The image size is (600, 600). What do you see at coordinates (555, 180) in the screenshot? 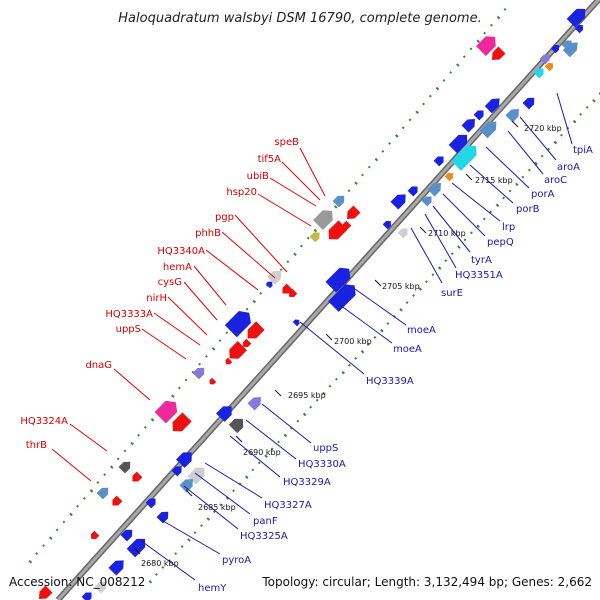
I see `svg-text: aroC` at bounding box center [555, 180].